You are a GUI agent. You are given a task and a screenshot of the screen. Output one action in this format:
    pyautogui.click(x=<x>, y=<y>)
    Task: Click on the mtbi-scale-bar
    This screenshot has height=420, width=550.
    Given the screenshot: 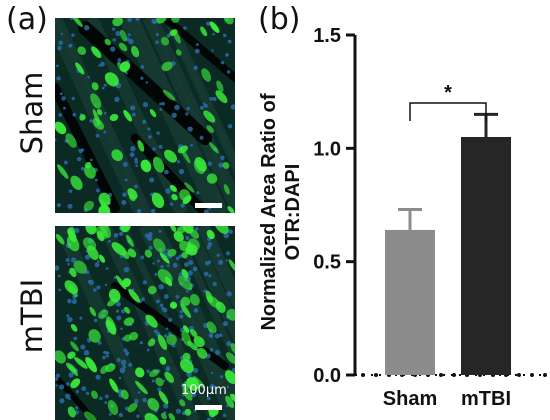 What is the action you would take?
    pyautogui.click(x=208, y=407)
    